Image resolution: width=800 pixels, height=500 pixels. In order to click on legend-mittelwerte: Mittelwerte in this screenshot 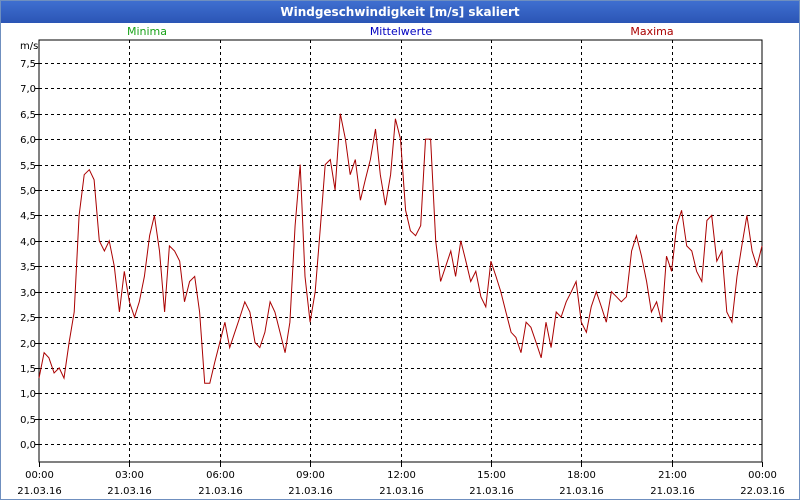, I will do `click(401, 31)`.